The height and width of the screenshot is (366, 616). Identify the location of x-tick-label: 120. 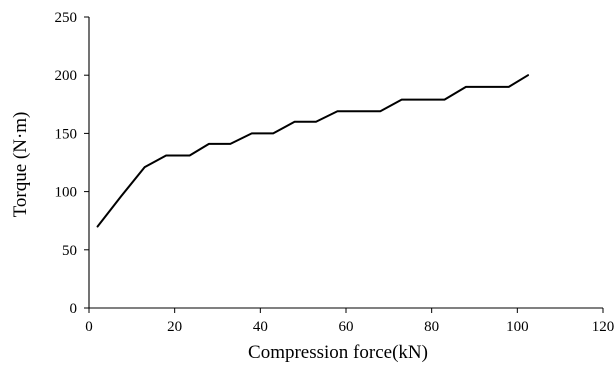
(603, 327).